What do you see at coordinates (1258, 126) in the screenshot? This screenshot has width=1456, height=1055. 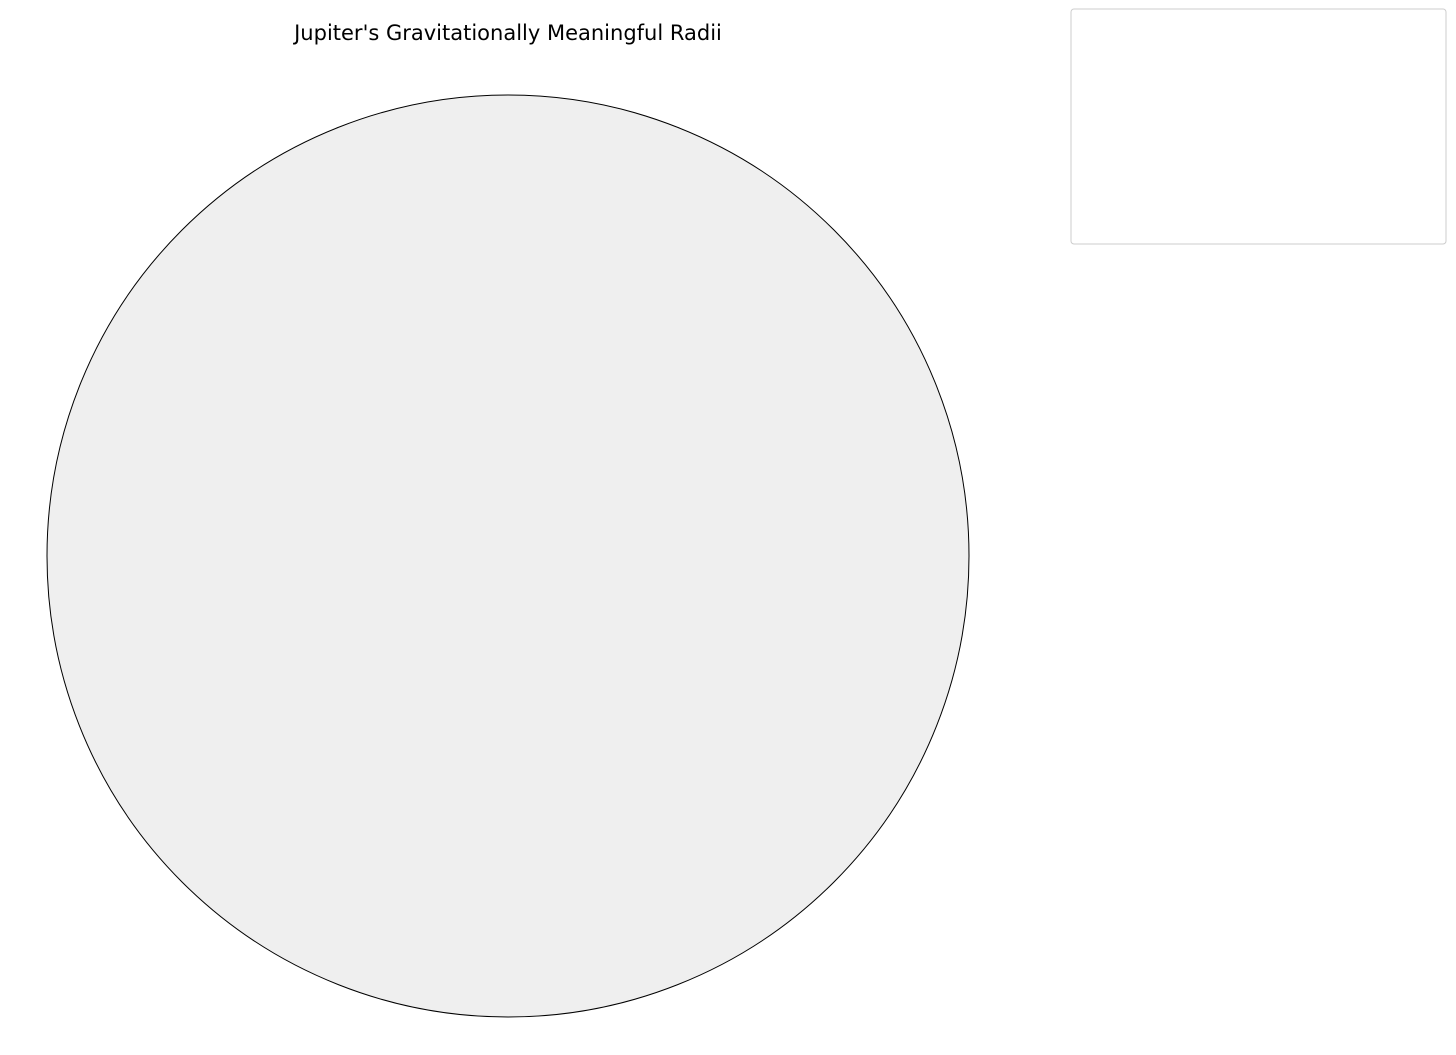 I see `legend-box` at bounding box center [1258, 126].